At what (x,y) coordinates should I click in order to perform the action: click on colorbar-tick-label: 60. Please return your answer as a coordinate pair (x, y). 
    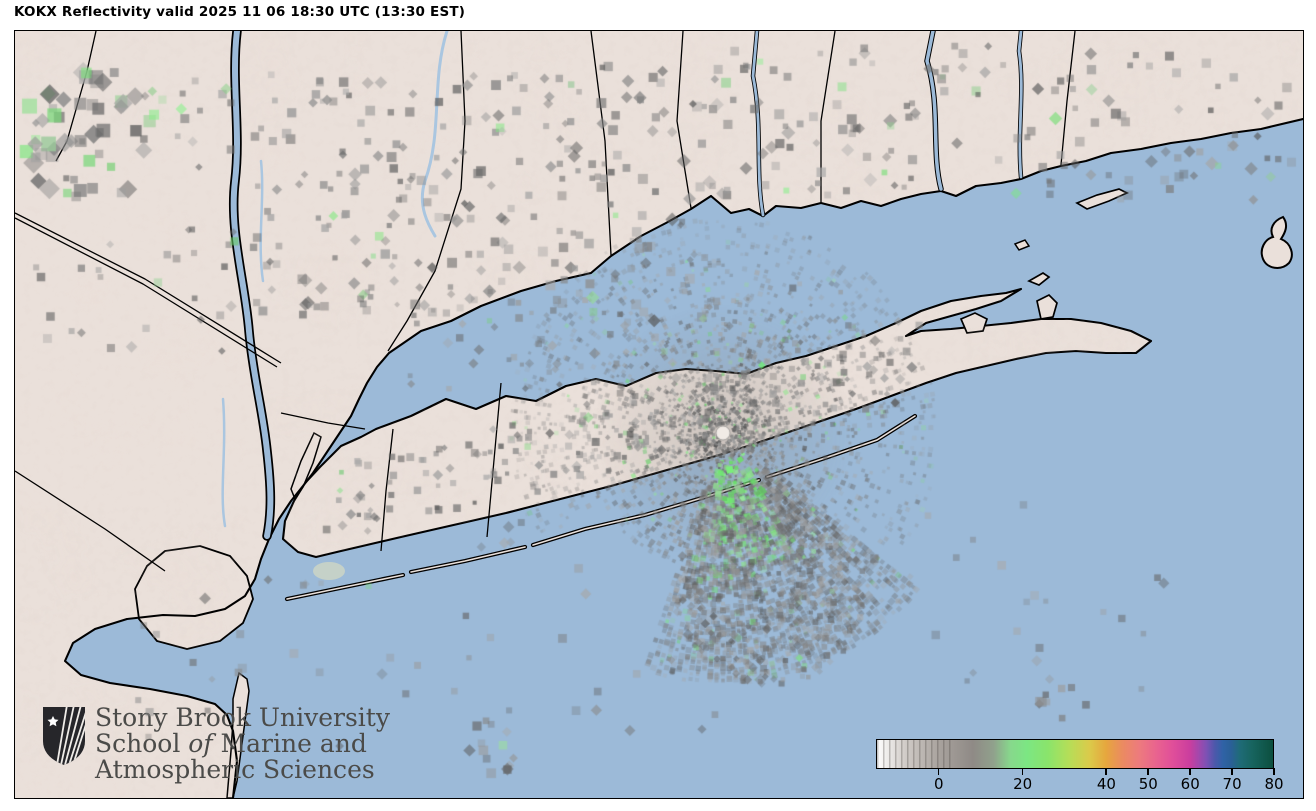
    Looking at the image, I should click on (1190, 784).